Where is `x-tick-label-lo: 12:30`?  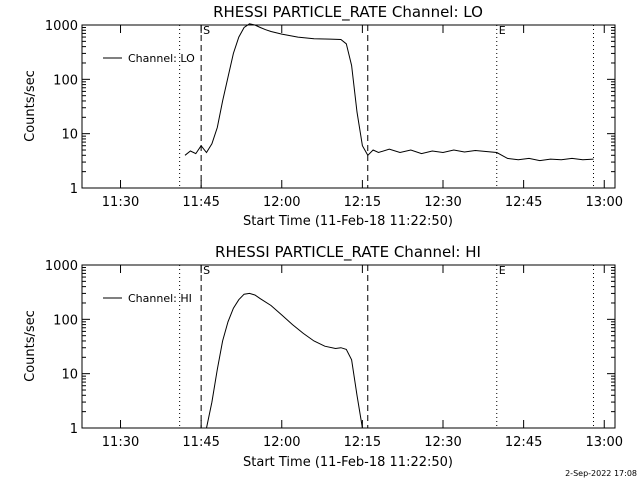 x-tick-label-lo: 12:30 is located at coordinates (442, 202).